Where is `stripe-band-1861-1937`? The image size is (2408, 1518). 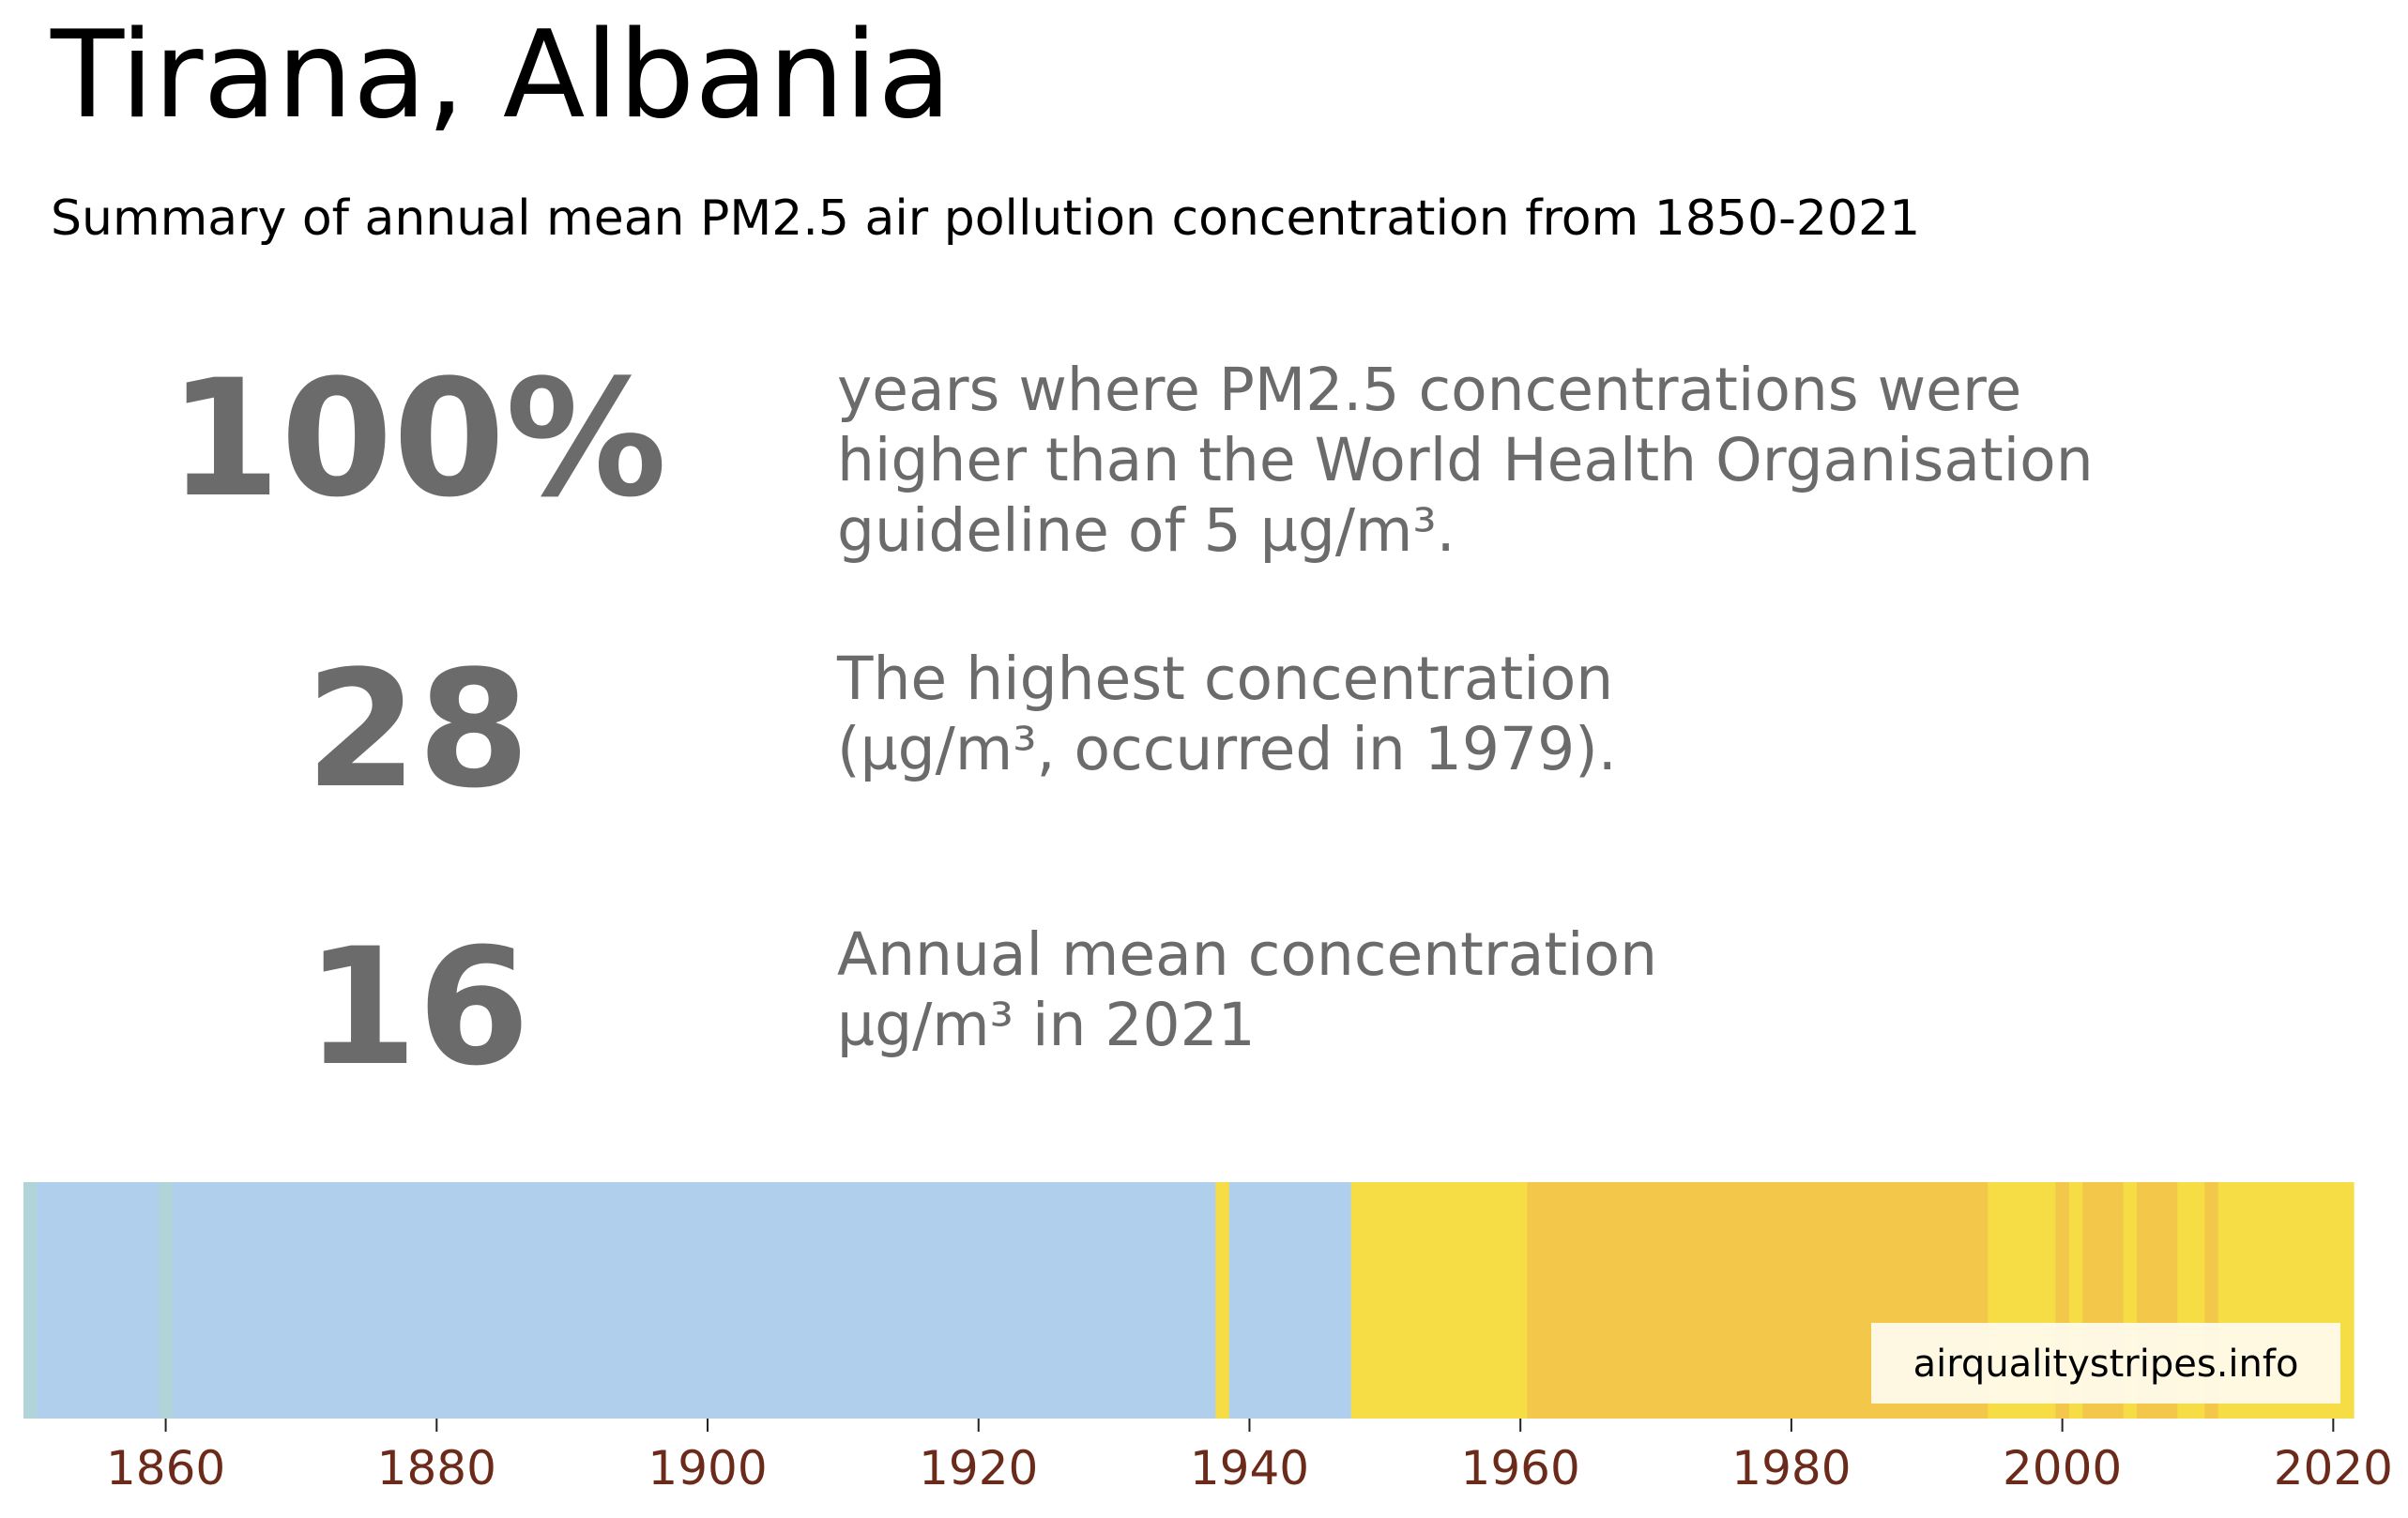
stripe-band-1861-1937 is located at coordinates (694, 1300).